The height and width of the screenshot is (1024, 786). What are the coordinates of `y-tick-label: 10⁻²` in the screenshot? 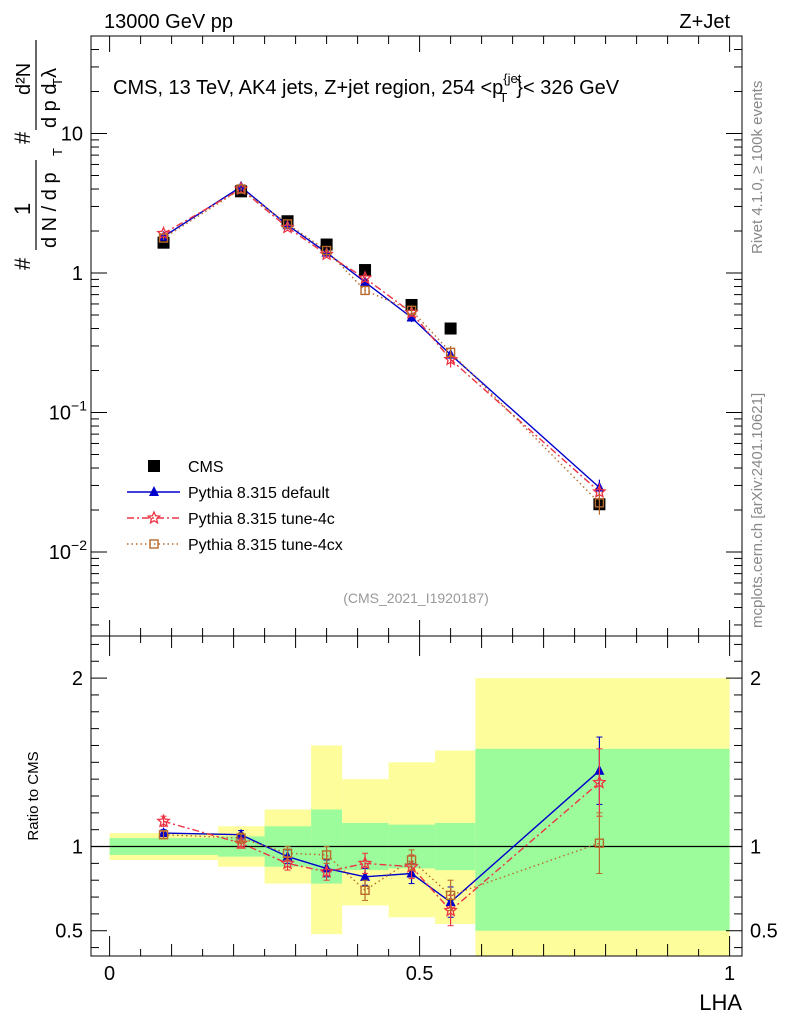 It's located at (68, 550).